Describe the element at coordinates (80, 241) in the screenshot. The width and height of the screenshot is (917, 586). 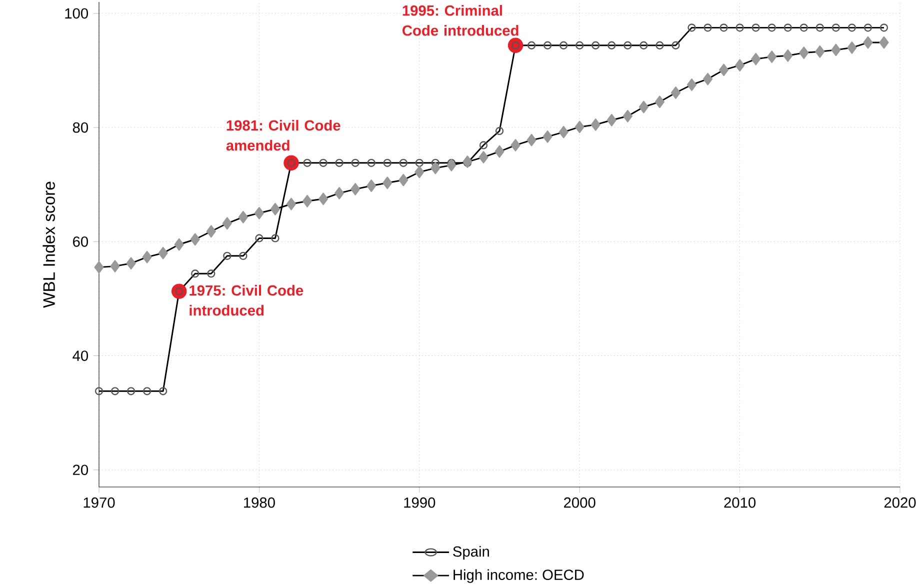
I see `y-tick-label: 60` at that location.